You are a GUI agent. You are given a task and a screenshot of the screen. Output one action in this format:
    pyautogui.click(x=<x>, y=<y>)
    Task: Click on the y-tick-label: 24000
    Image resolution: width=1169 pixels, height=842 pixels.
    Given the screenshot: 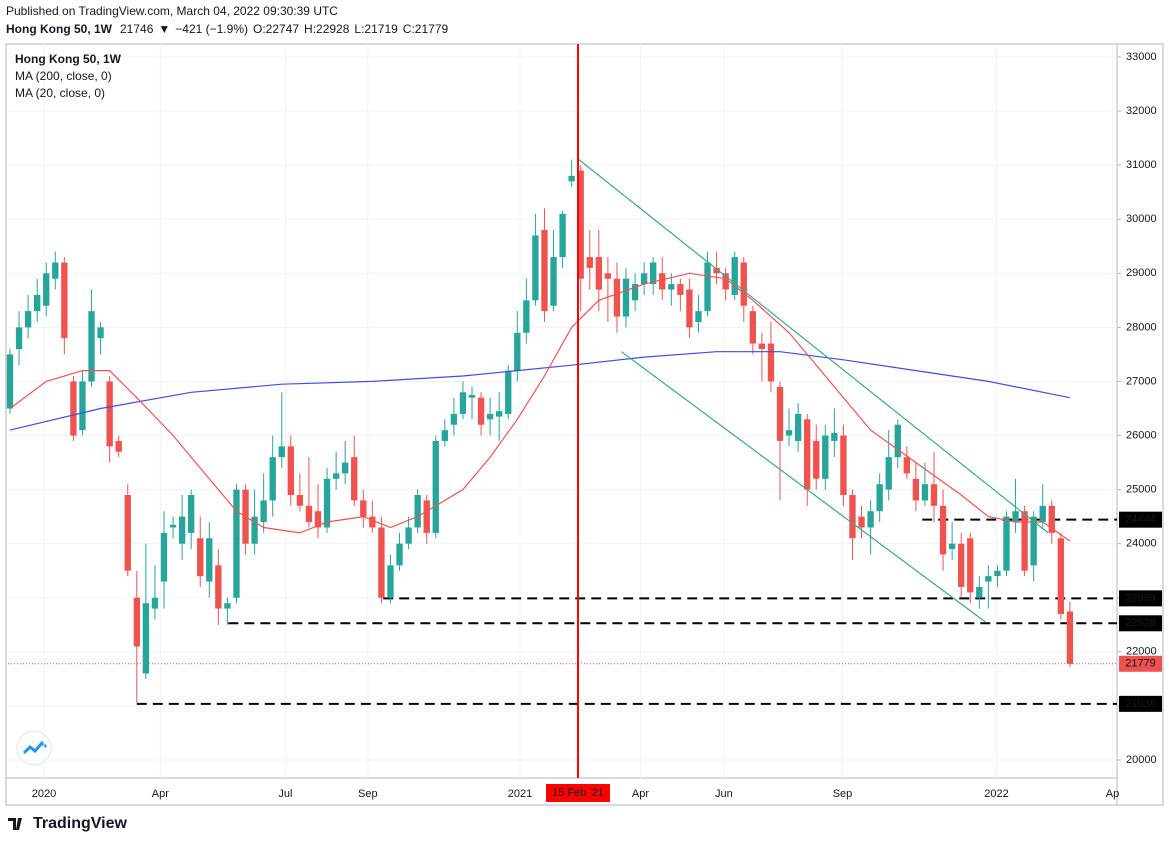 What is the action you would take?
    pyautogui.click(x=1141, y=544)
    